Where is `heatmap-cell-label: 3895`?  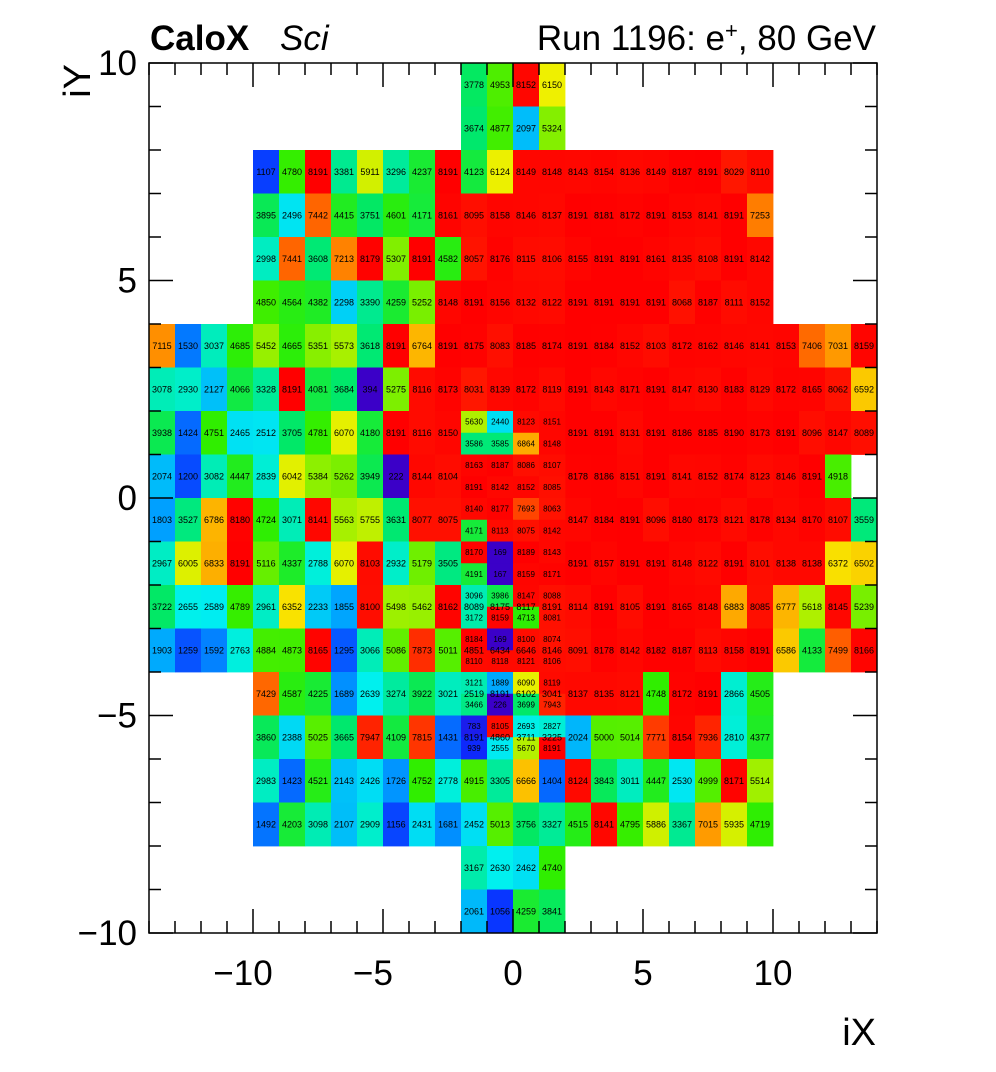 heatmap-cell-label: 3895 is located at coordinates (266, 215).